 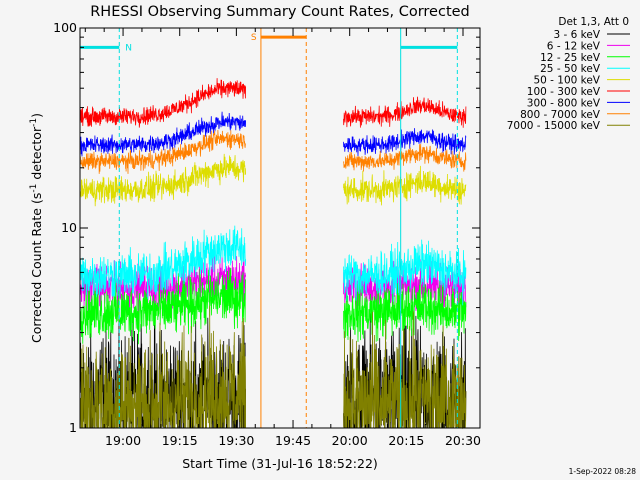 I want to click on legend-label-7: 300 - 800 keV, so click(x=564, y=103).